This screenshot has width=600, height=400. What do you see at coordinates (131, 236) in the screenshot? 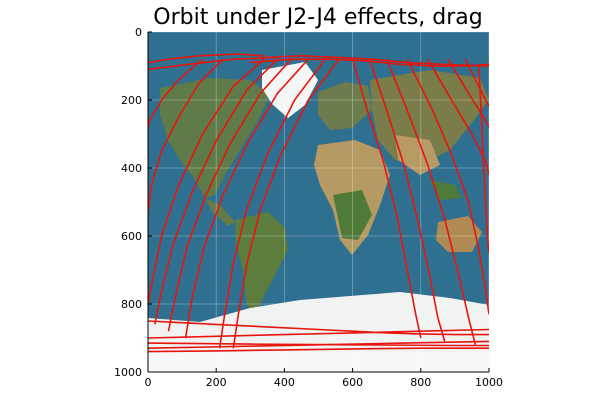
I see `y-tick-label: 600` at bounding box center [131, 236].